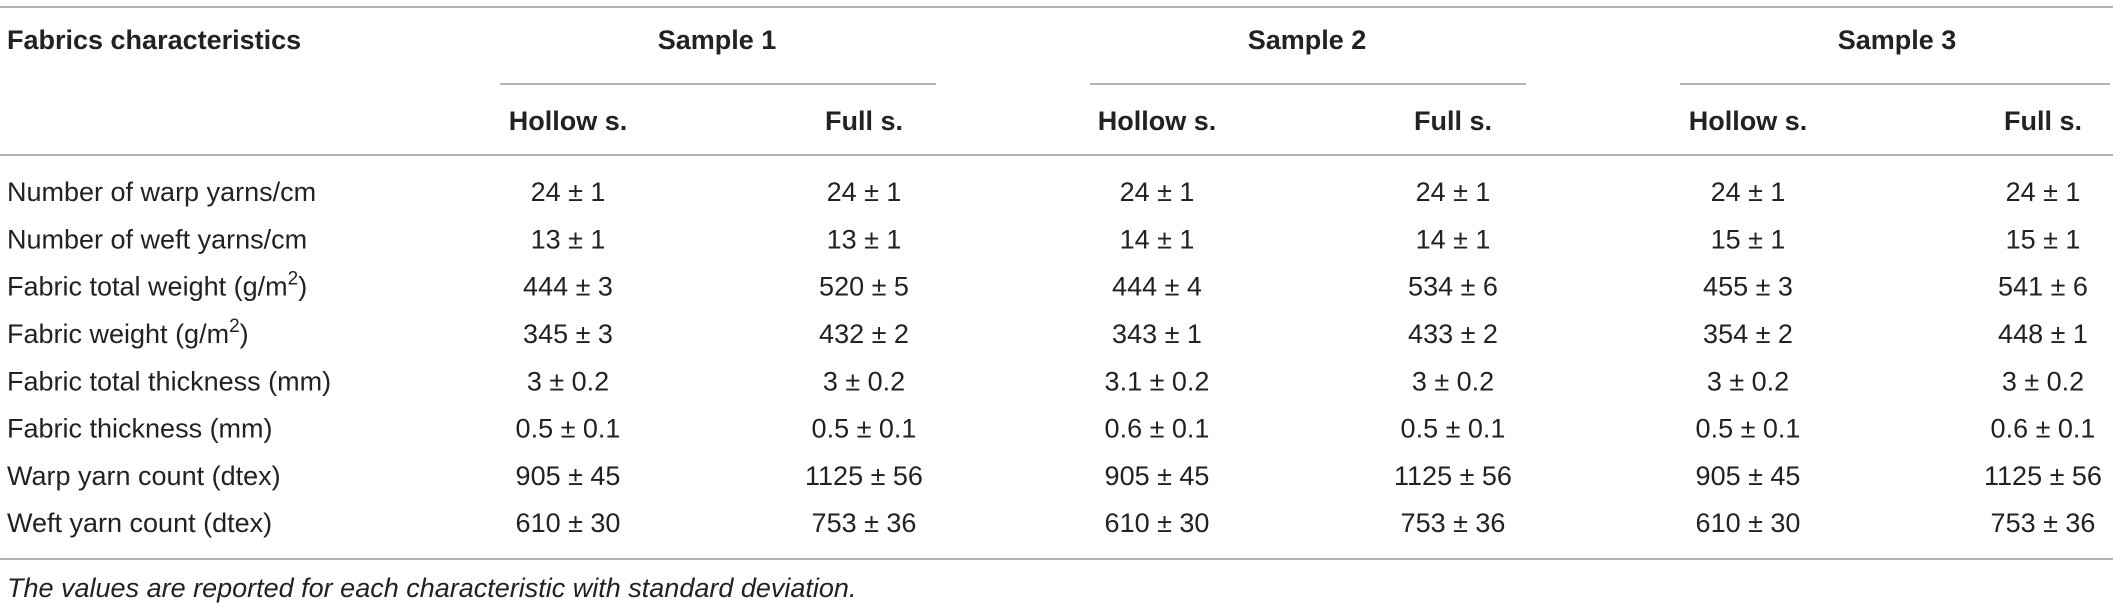 Image resolution: width=2117 pixels, height=610 pixels. What do you see at coordinates (2043, 334) in the screenshot?
I see `cell: 448 ± 1` at bounding box center [2043, 334].